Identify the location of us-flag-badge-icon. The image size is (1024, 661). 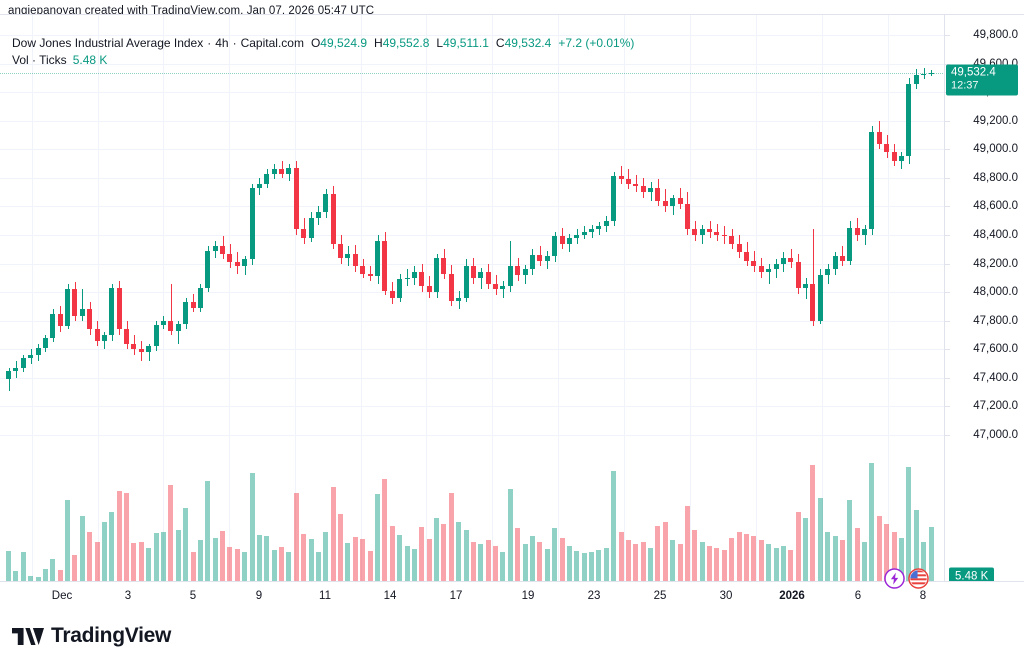
(918, 578).